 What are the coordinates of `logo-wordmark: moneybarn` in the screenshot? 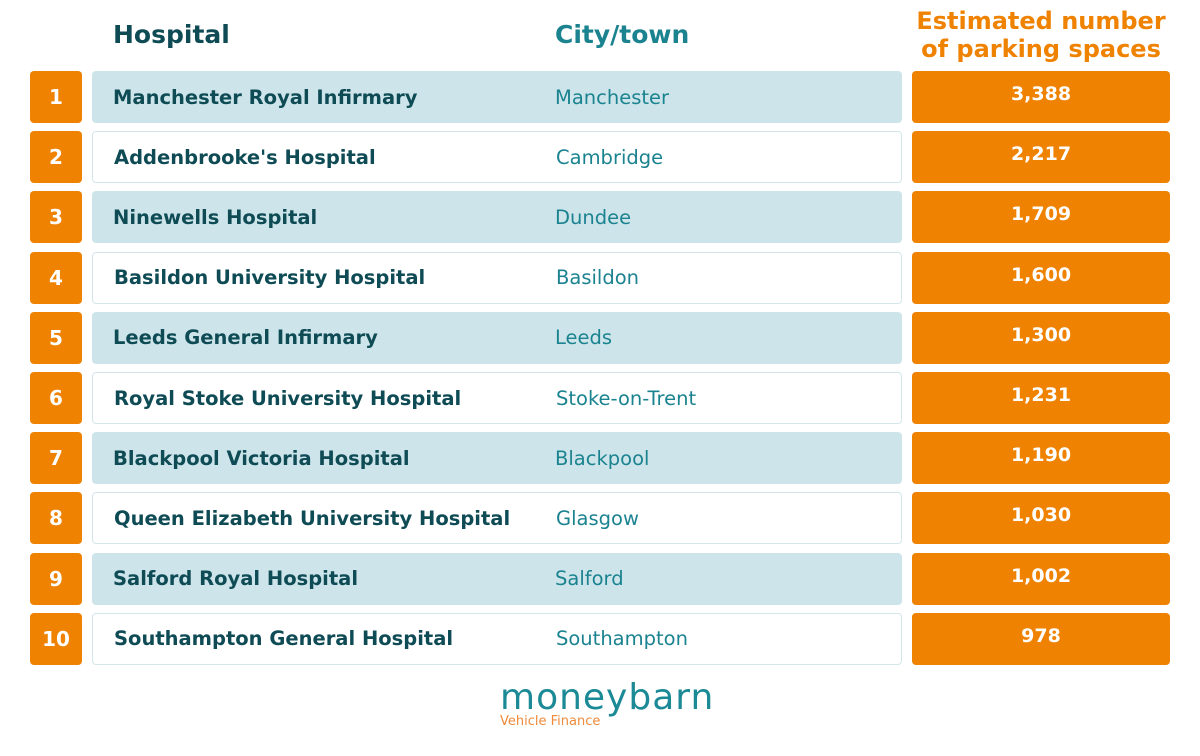 It's located at (607, 697).